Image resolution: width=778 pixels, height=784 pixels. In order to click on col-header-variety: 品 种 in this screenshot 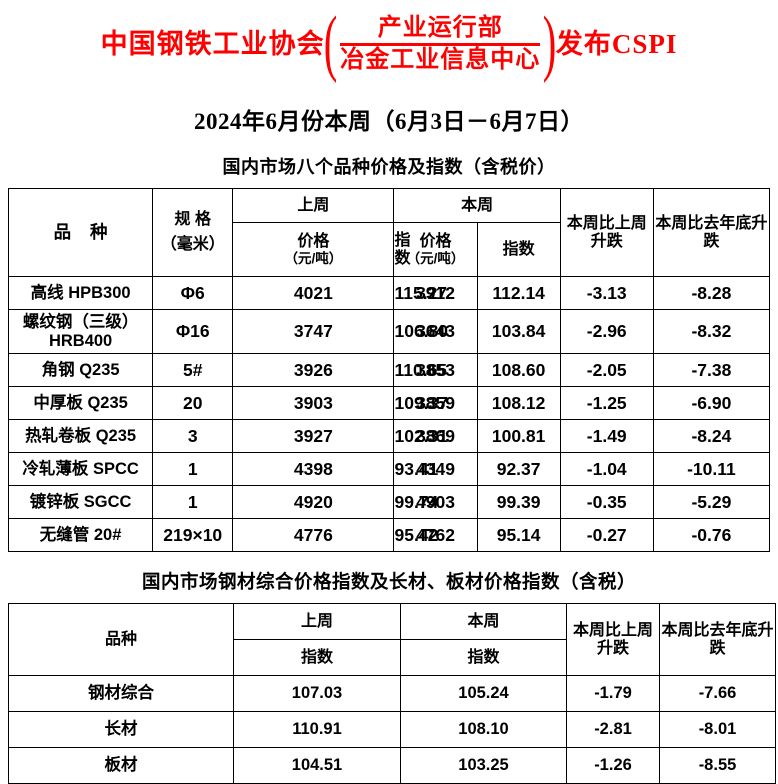, I will do `click(80, 232)`.